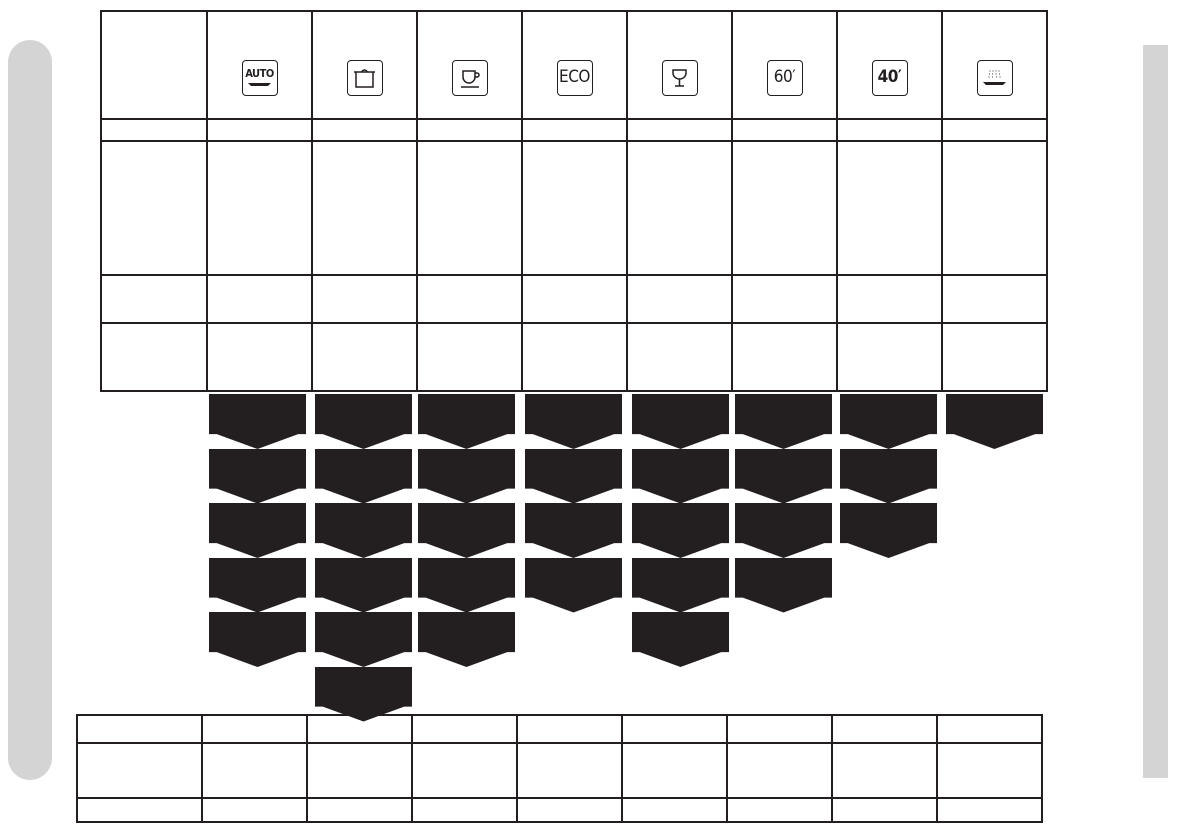  I want to click on summary-table, so click(559, 768).